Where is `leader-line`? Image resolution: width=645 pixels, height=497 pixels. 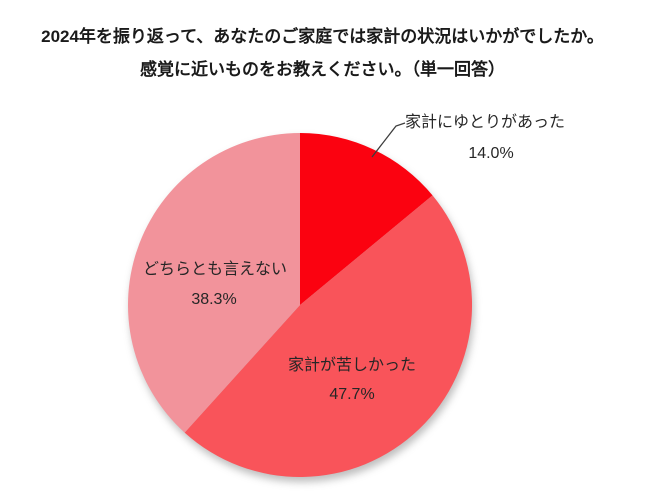
leader-line is located at coordinates (388, 140).